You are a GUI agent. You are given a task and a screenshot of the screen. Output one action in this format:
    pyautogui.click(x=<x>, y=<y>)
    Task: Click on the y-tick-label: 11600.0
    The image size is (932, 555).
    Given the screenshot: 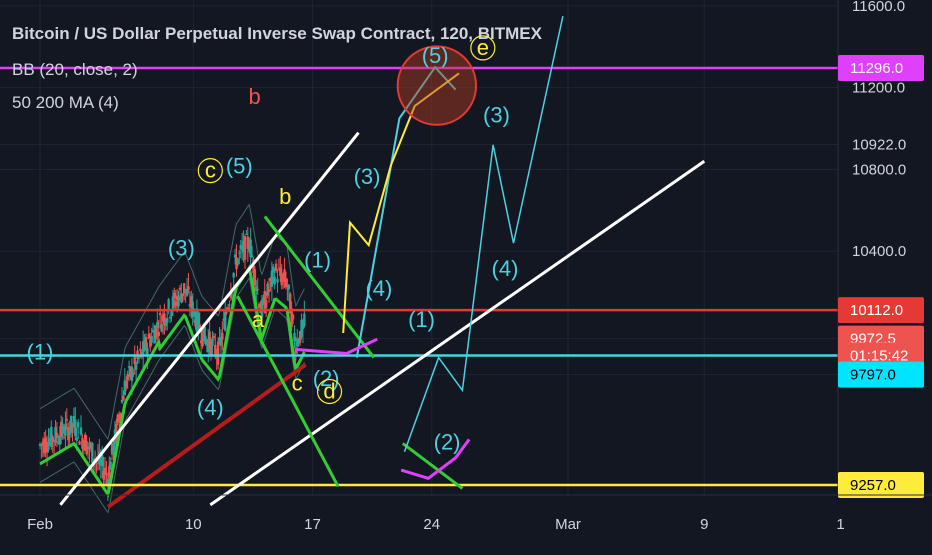 What is the action you would take?
    pyautogui.click(x=878, y=7)
    